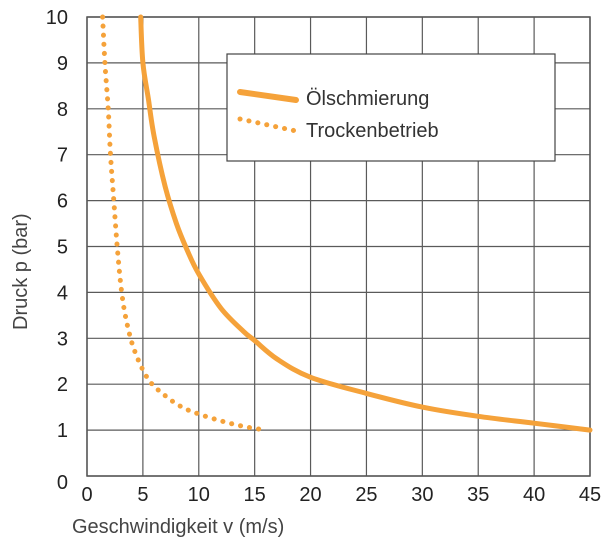 Image resolution: width=606 pixels, height=542 pixels. What do you see at coordinates (590, 495) in the screenshot?
I see `x-tick-label: 45` at bounding box center [590, 495].